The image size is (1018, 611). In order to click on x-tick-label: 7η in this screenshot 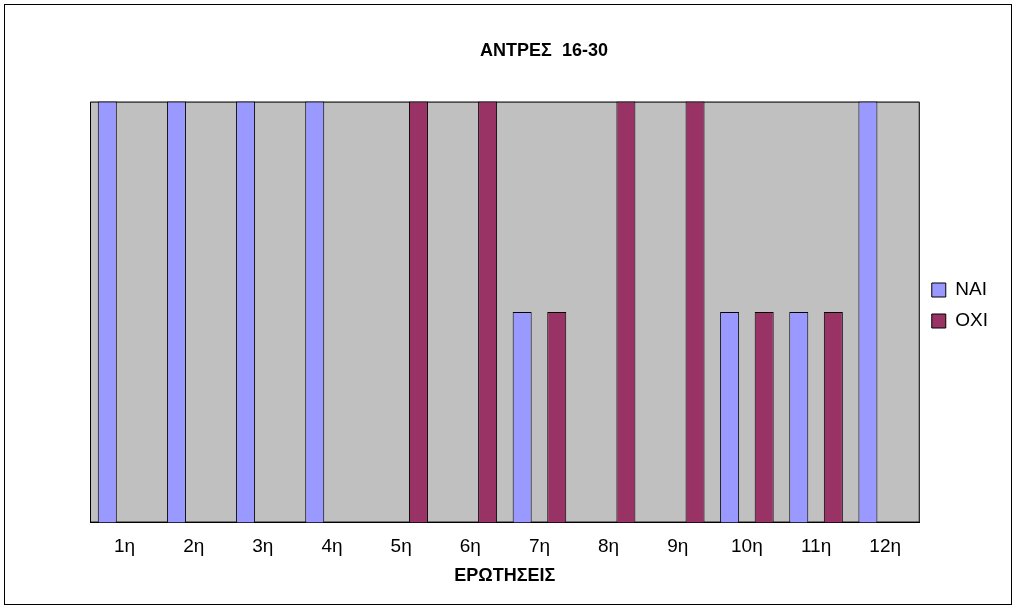, I will do `click(539, 546)`.